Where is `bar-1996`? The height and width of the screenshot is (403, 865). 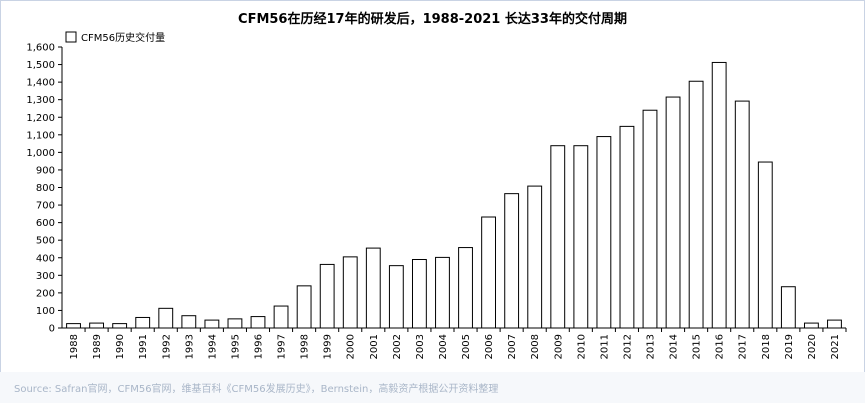 bar-1996 is located at coordinates (258, 322).